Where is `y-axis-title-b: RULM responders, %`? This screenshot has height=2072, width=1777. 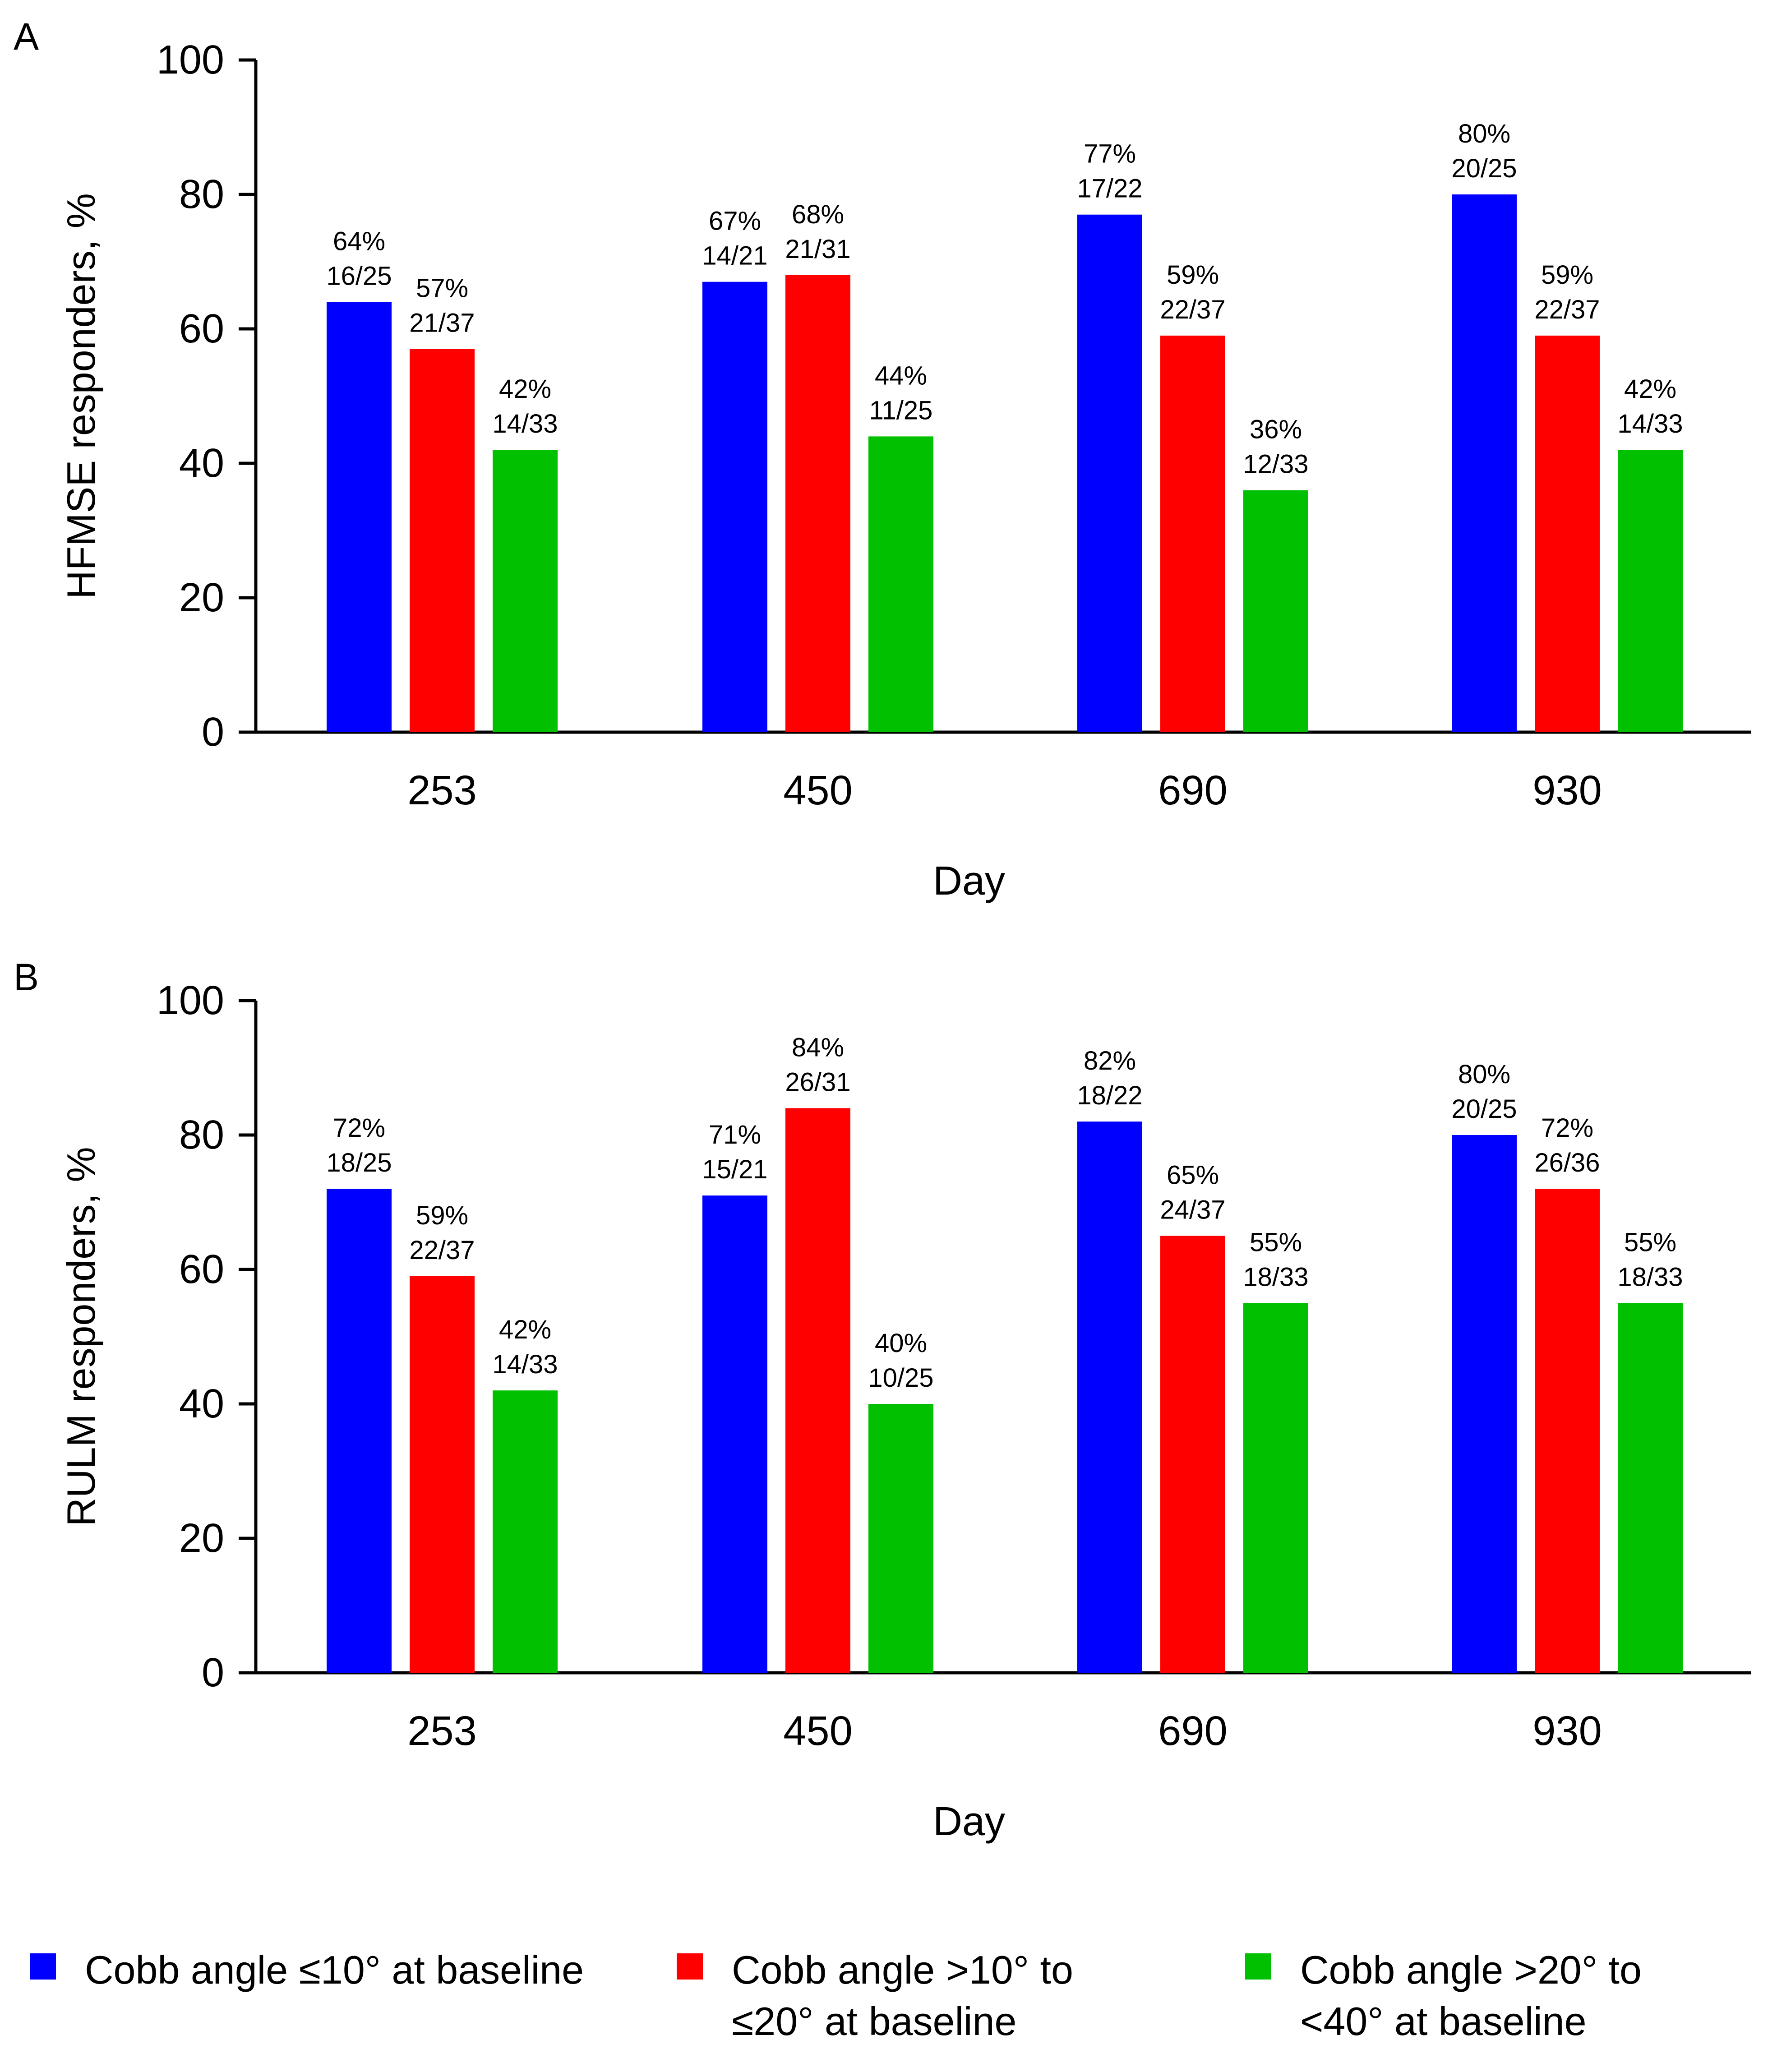
y-axis-title-b: RULM responders, % is located at coordinates (81, 1336).